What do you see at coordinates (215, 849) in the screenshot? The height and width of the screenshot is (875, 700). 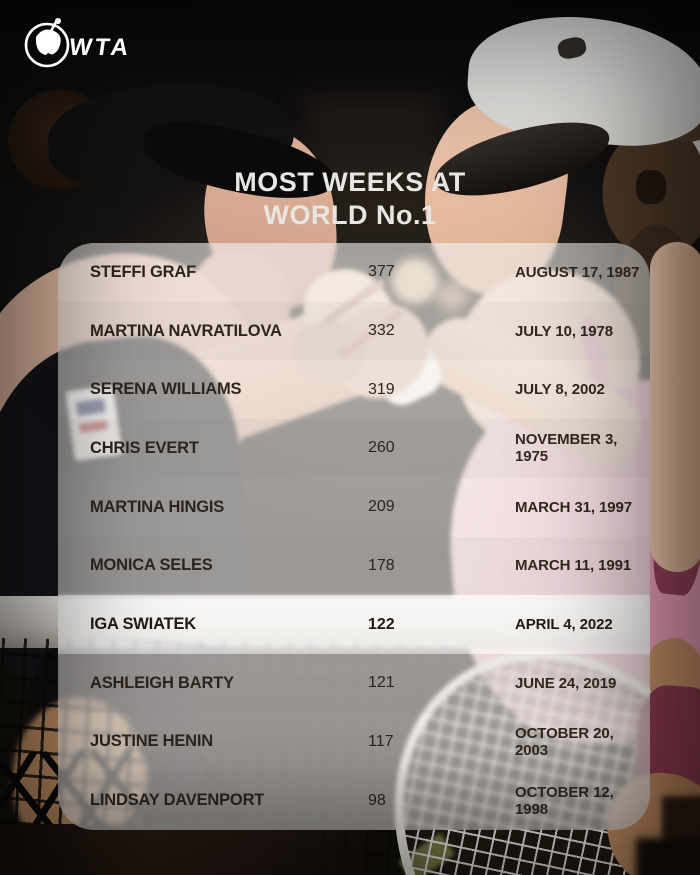 I see `court-floor` at bounding box center [215, 849].